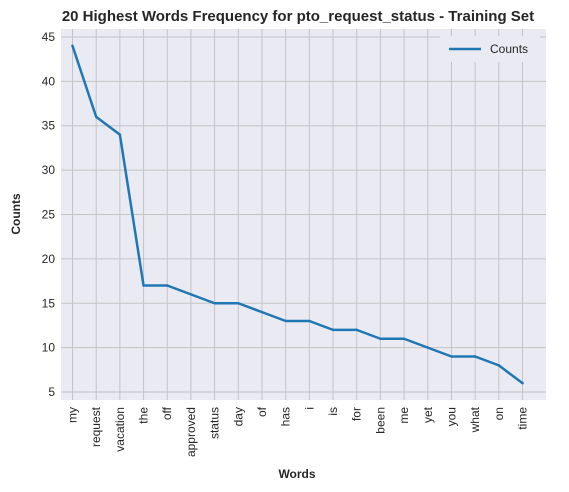 This screenshot has height=492, width=569. What do you see at coordinates (499, 365) in the screenshot?
I see `data-point-on` at bounding box center [499, 365].